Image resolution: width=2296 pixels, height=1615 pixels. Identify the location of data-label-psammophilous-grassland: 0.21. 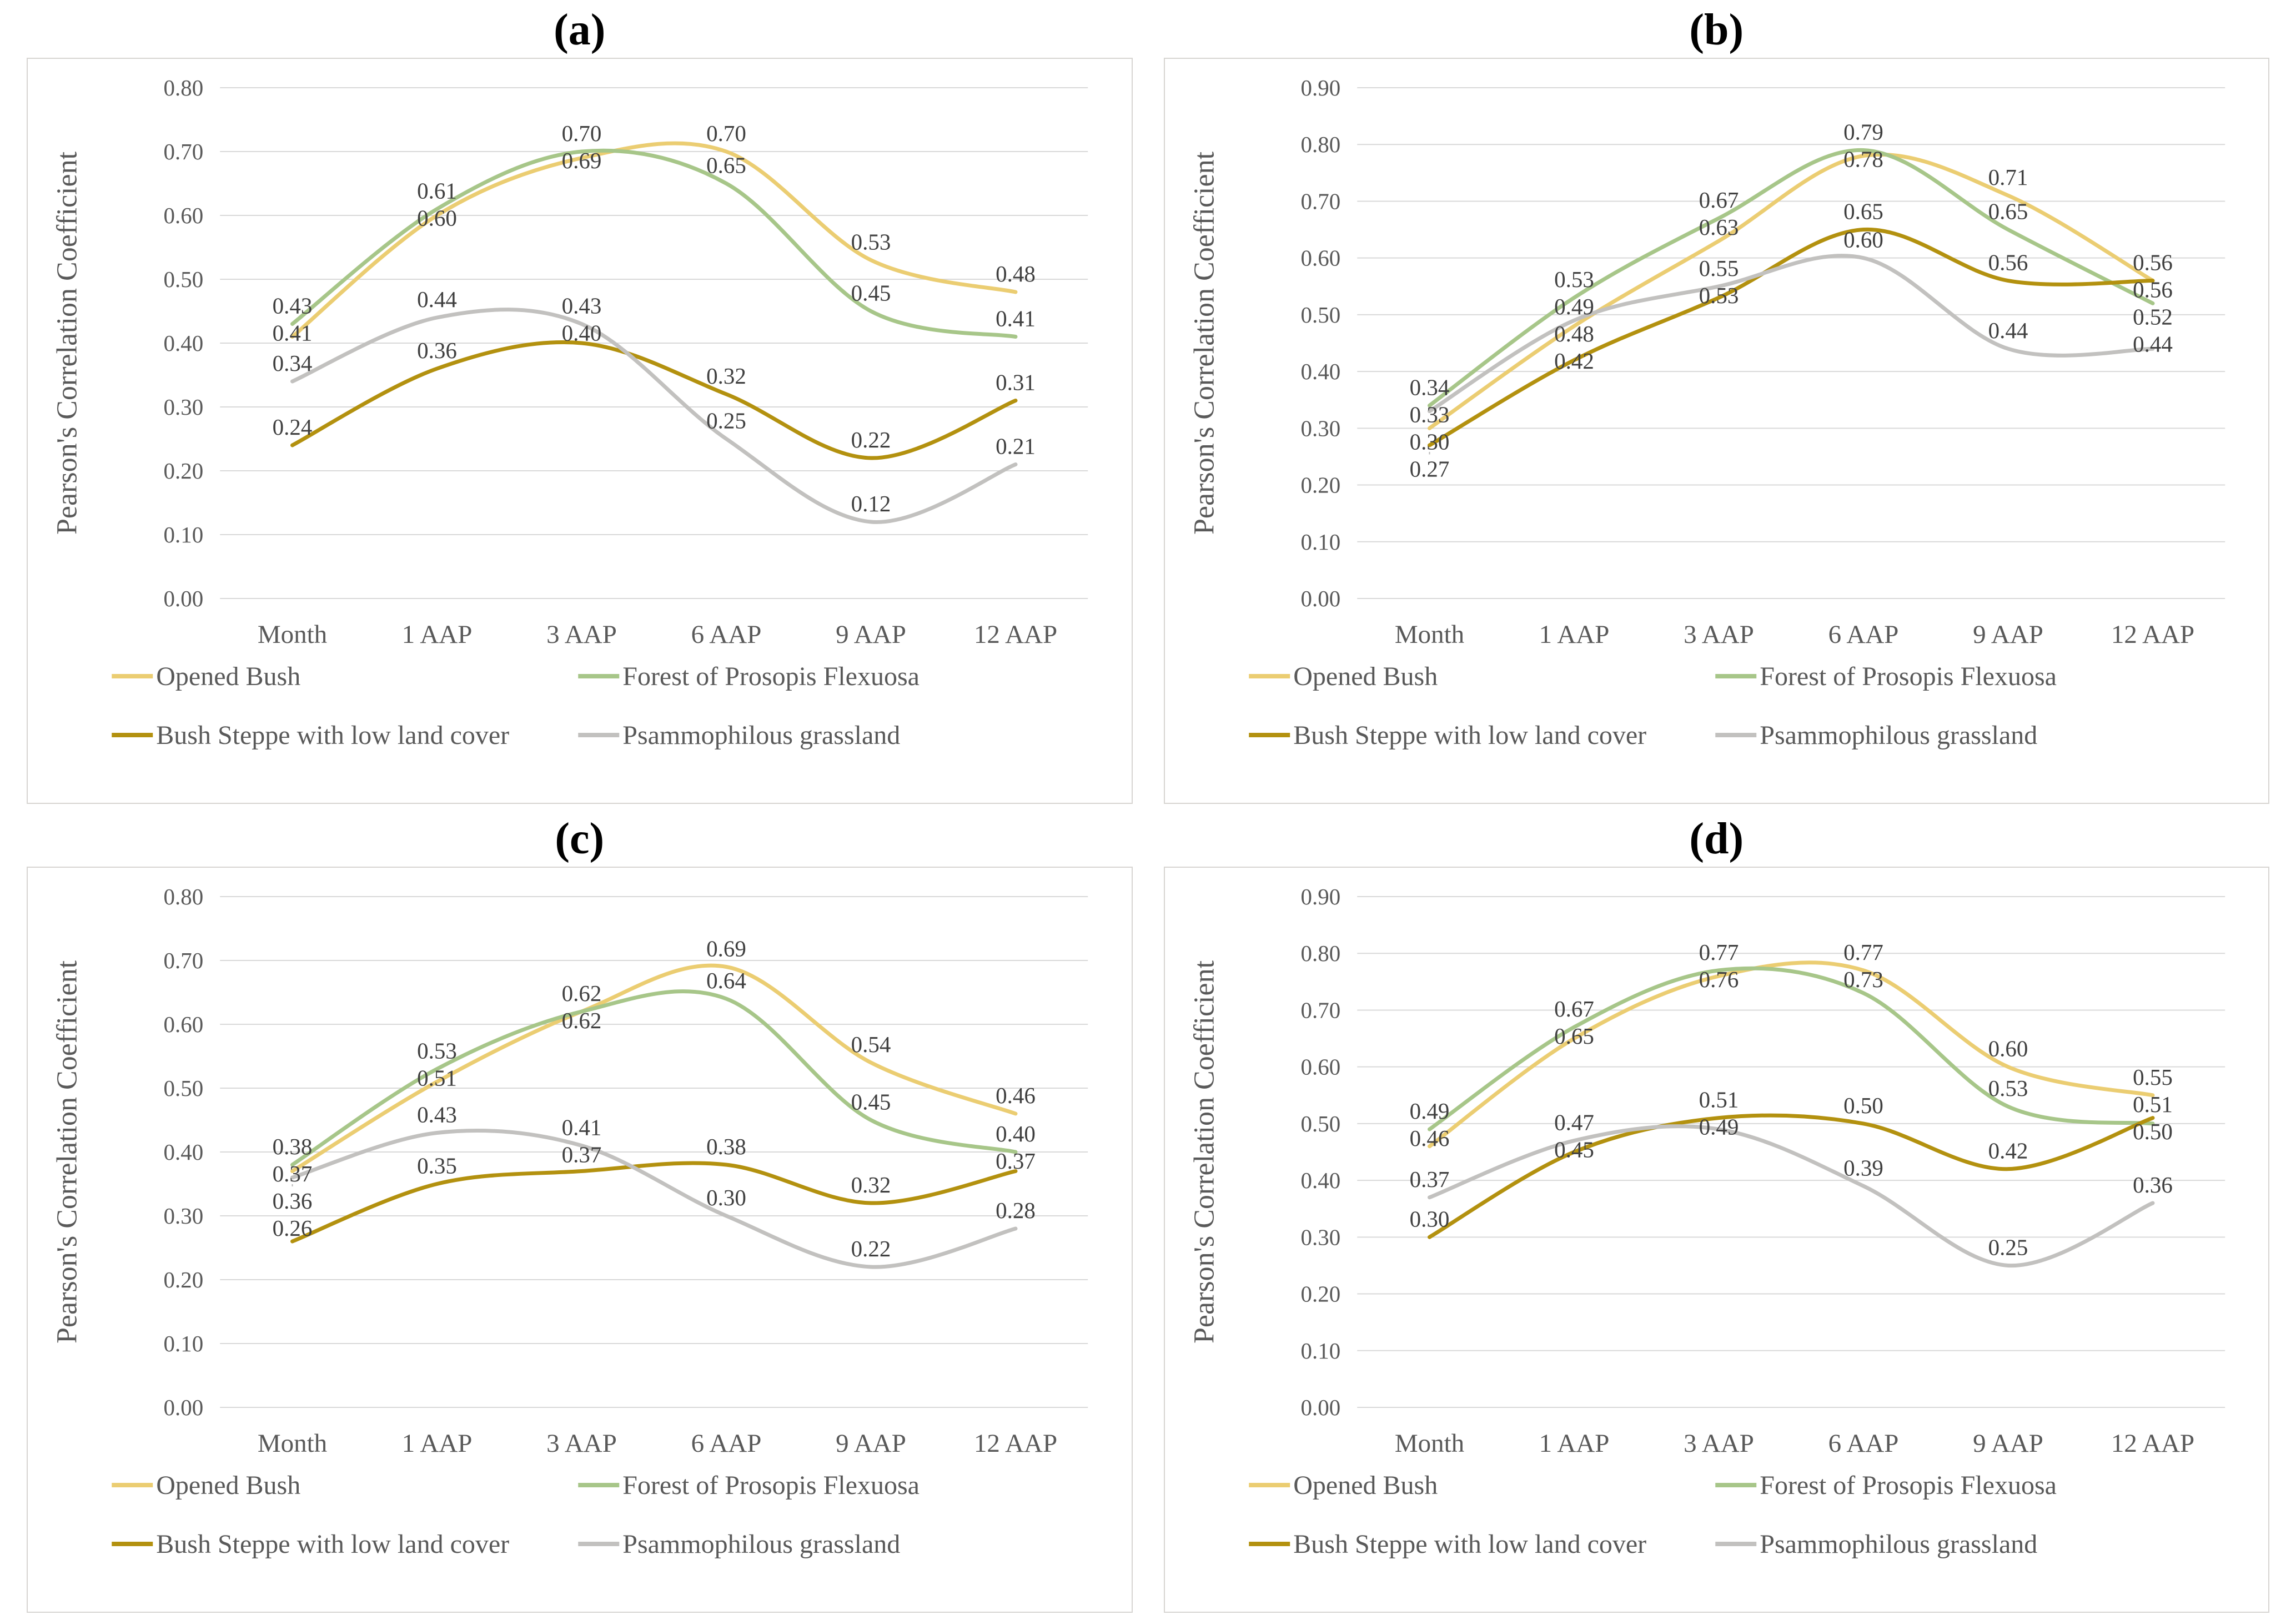
(1016, 446).